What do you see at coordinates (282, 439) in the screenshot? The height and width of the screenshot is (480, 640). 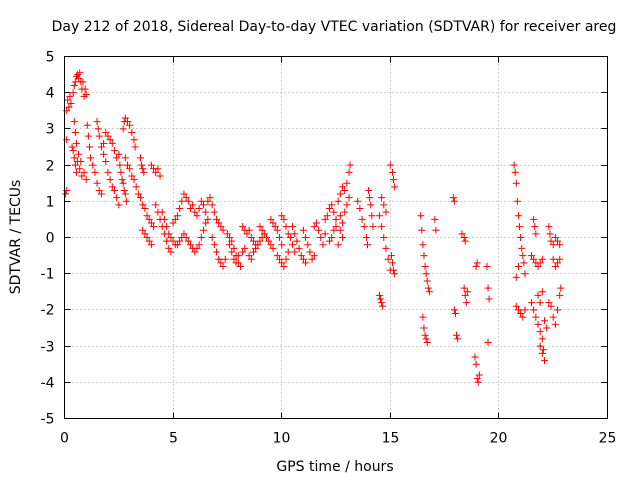 I see `x-tick-label: 10` at bounding box center [282, 439].